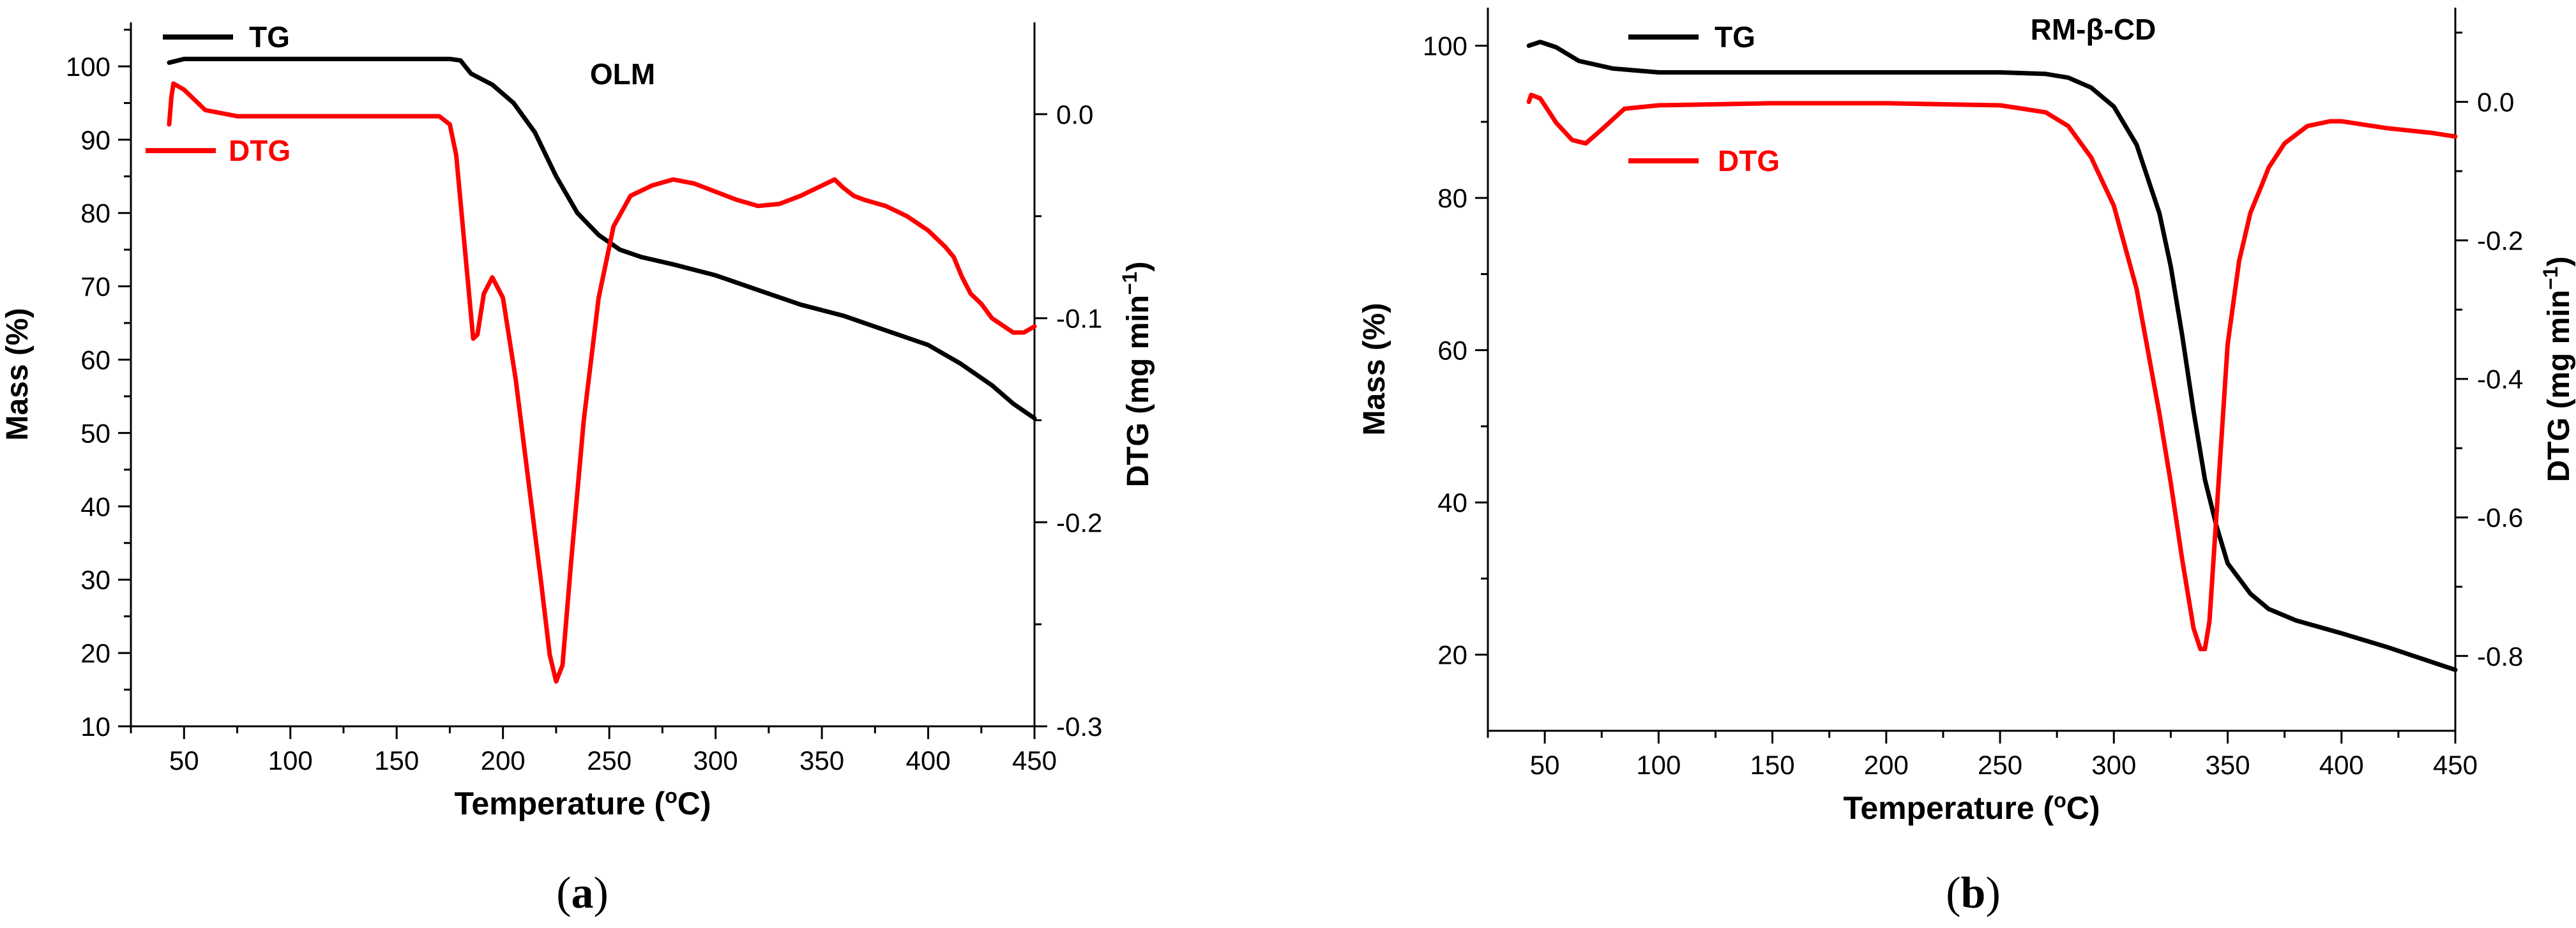  Describe the element at coordinates (582, 893) in the screenshot. I see `panel-label: (a)` at that location.